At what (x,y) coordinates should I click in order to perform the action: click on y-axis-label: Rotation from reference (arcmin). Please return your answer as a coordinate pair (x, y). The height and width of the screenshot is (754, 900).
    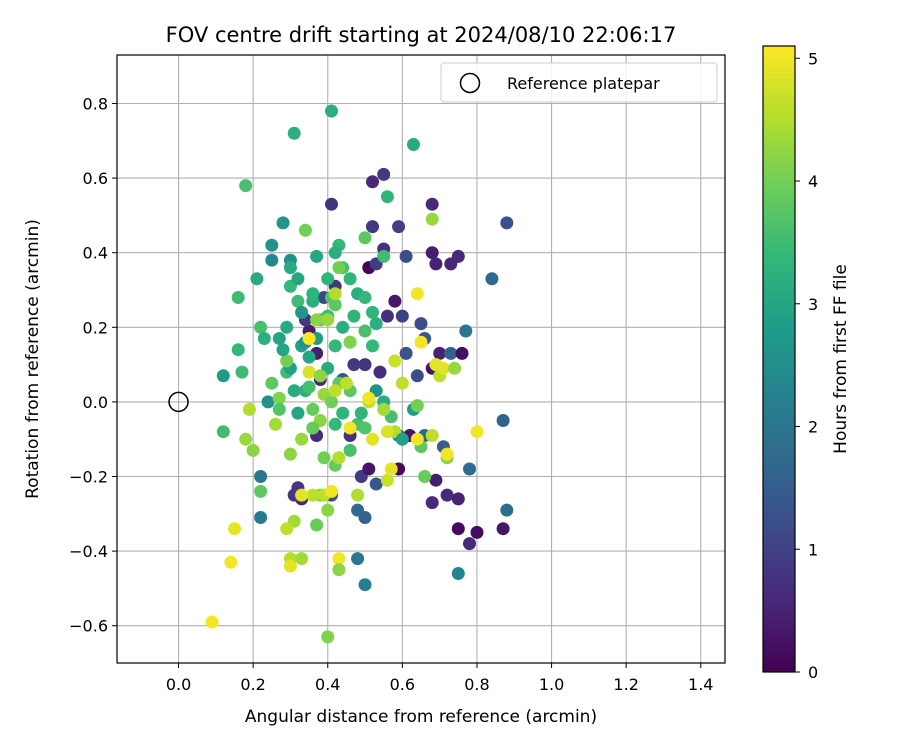
    Looking at the image, I should click on (33, 359).